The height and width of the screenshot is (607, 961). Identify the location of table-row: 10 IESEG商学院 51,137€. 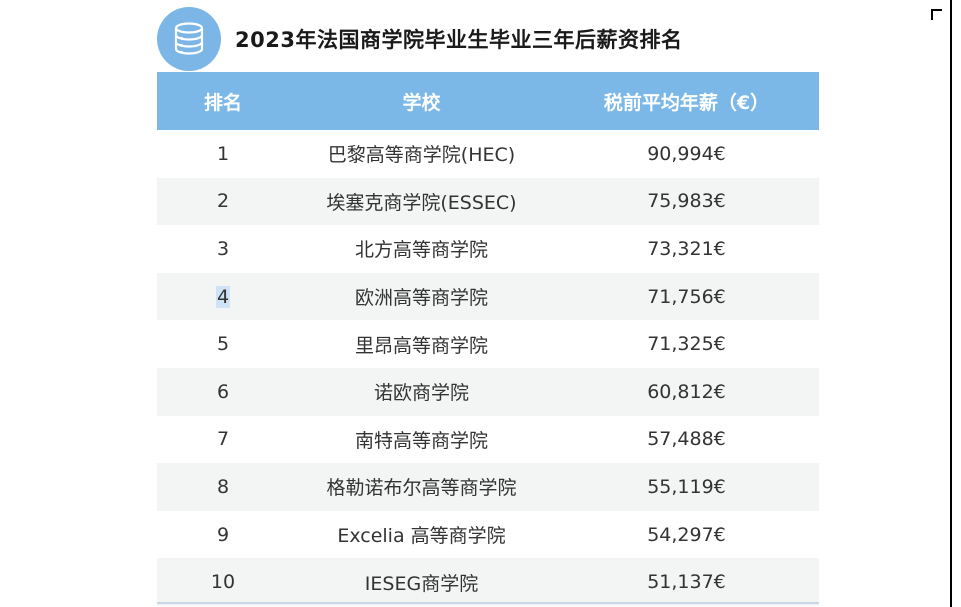
(488, 582).